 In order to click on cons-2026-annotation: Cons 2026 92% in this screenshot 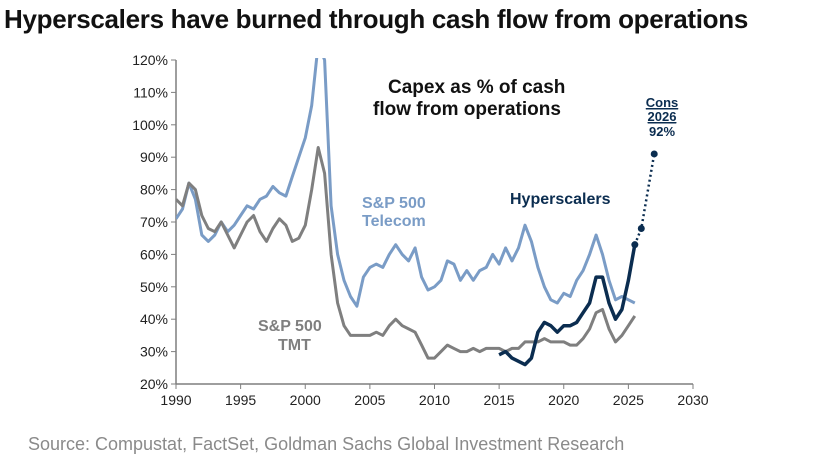, I will do `click(662, 117)`.